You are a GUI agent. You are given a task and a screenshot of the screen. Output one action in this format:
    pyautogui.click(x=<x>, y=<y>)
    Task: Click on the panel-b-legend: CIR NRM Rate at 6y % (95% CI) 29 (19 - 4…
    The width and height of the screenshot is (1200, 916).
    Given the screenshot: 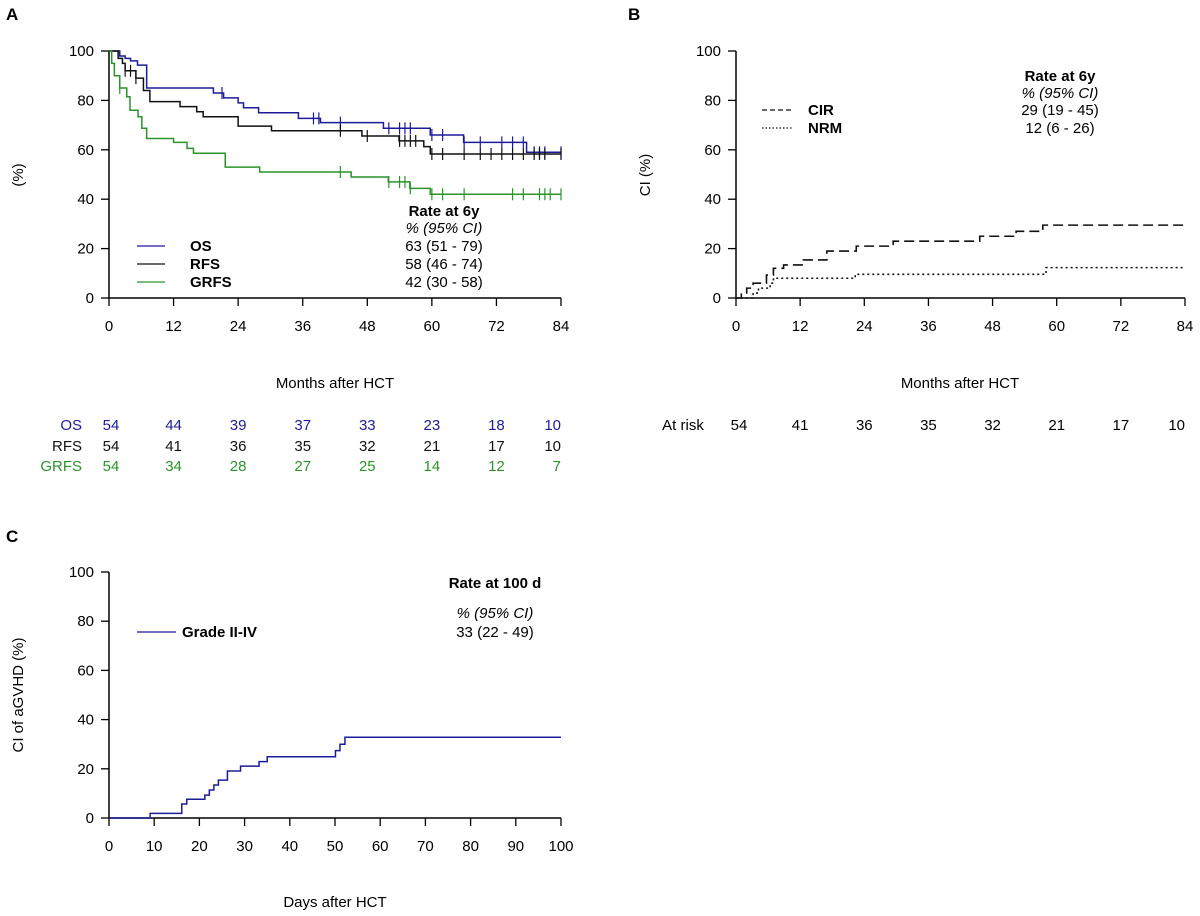 What is the action you would take?
    pyautogui.click(x=930, y=102)
    